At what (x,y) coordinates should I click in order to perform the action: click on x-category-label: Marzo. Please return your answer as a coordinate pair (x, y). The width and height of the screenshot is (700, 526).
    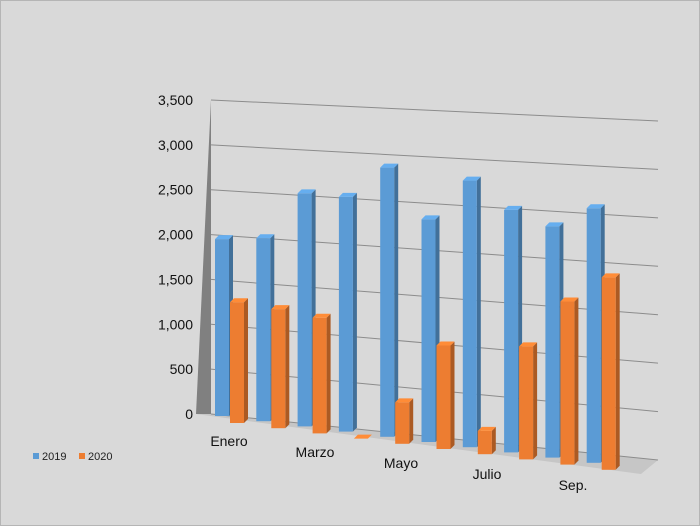
    Looking at the image, I should click on (315, 452).